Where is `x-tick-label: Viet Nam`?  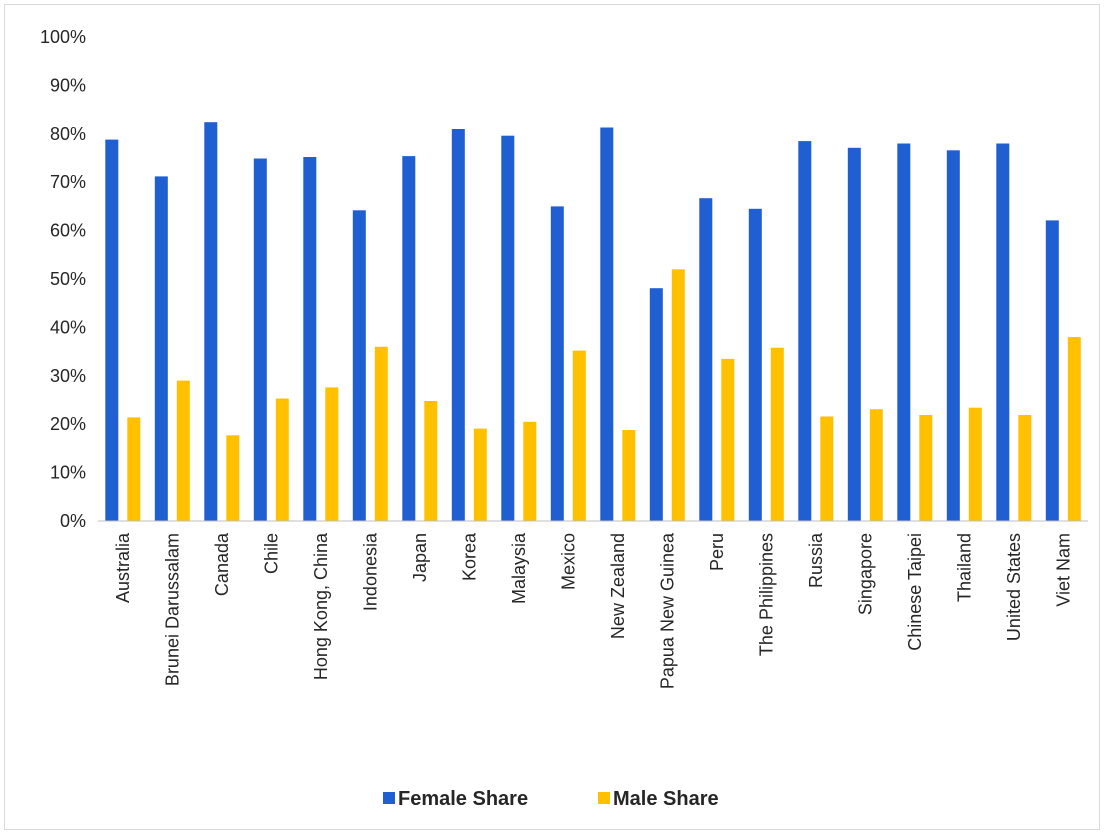 x-tick-label: Viet Nam is located at coordinates (1063, 570).